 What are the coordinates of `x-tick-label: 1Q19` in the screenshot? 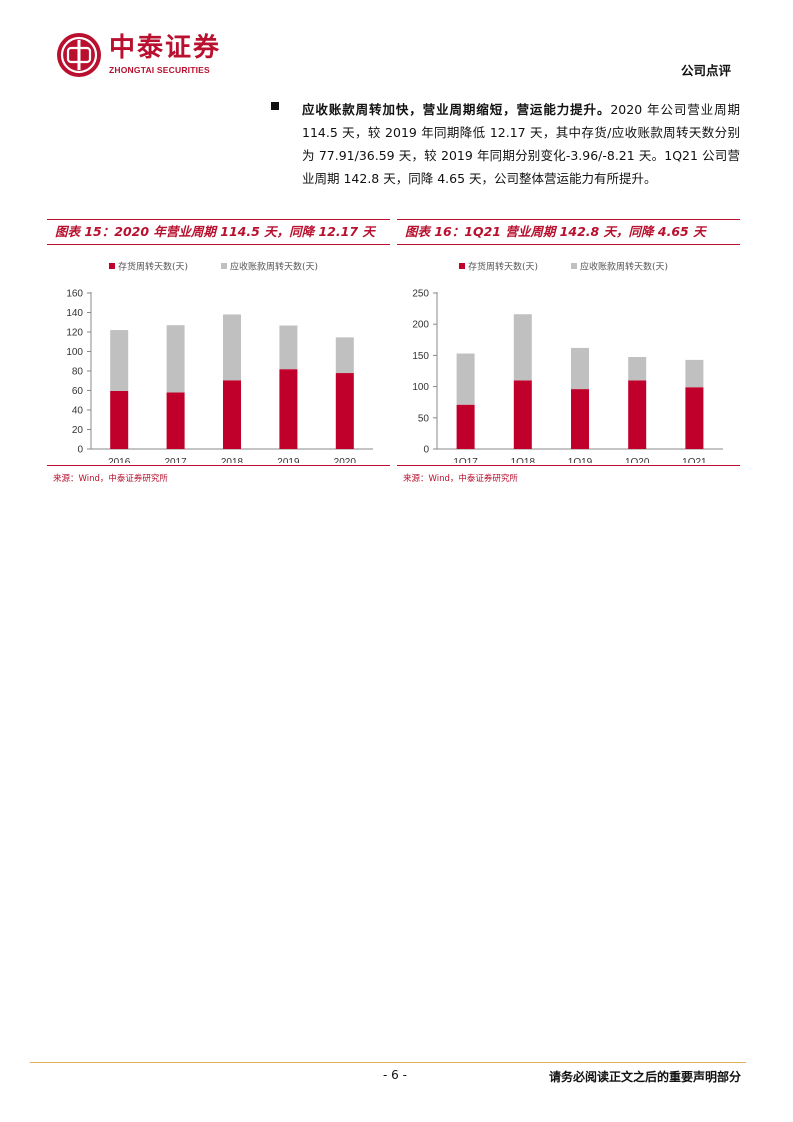 It's located at (580, 460).